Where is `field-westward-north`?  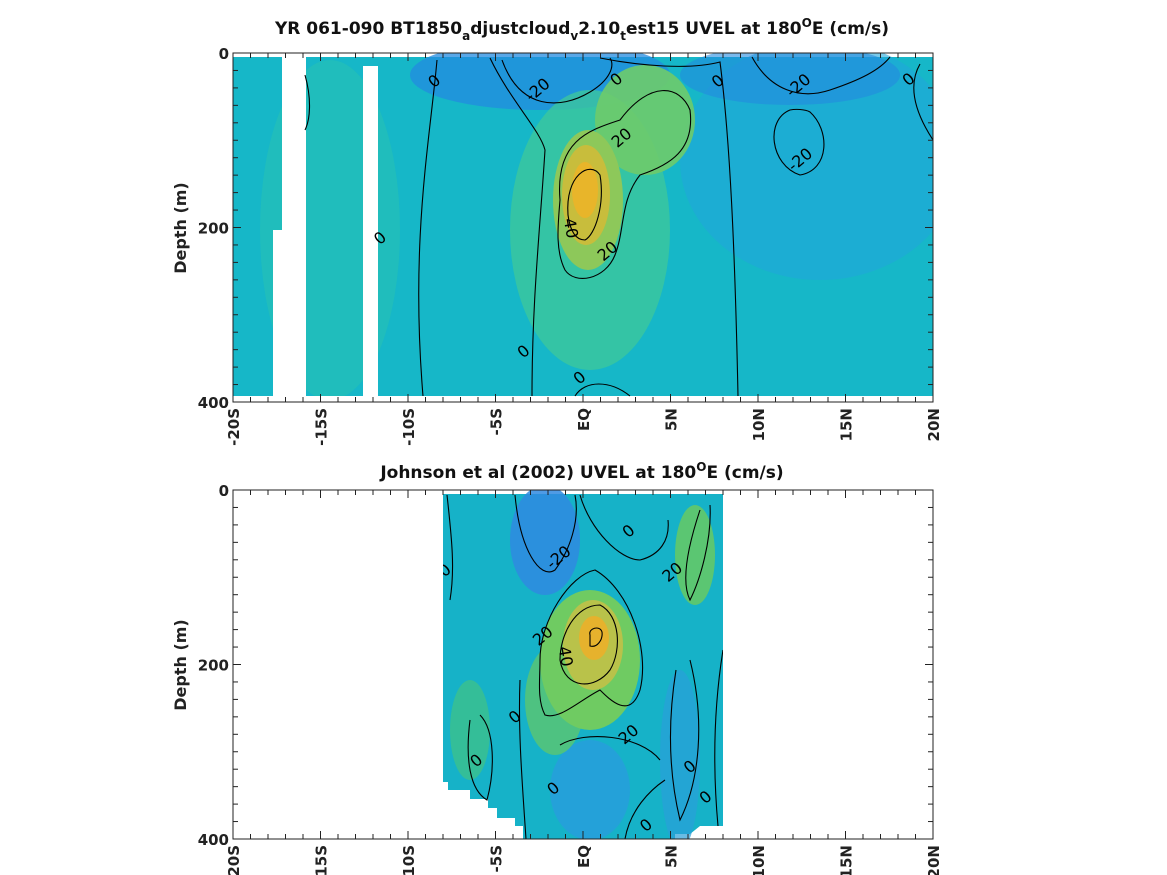 field-westward-north is located at coordinates (806, 166).